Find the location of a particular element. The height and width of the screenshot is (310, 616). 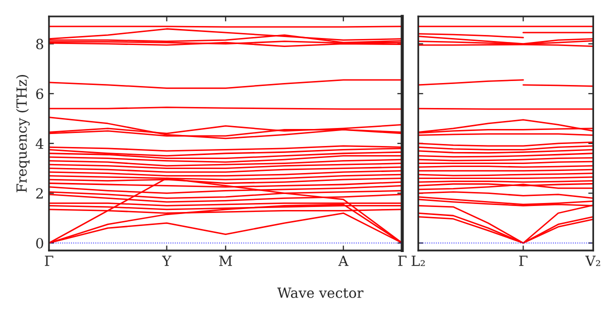

x-tick-label: V₂ is located at coordinates (592, 261).